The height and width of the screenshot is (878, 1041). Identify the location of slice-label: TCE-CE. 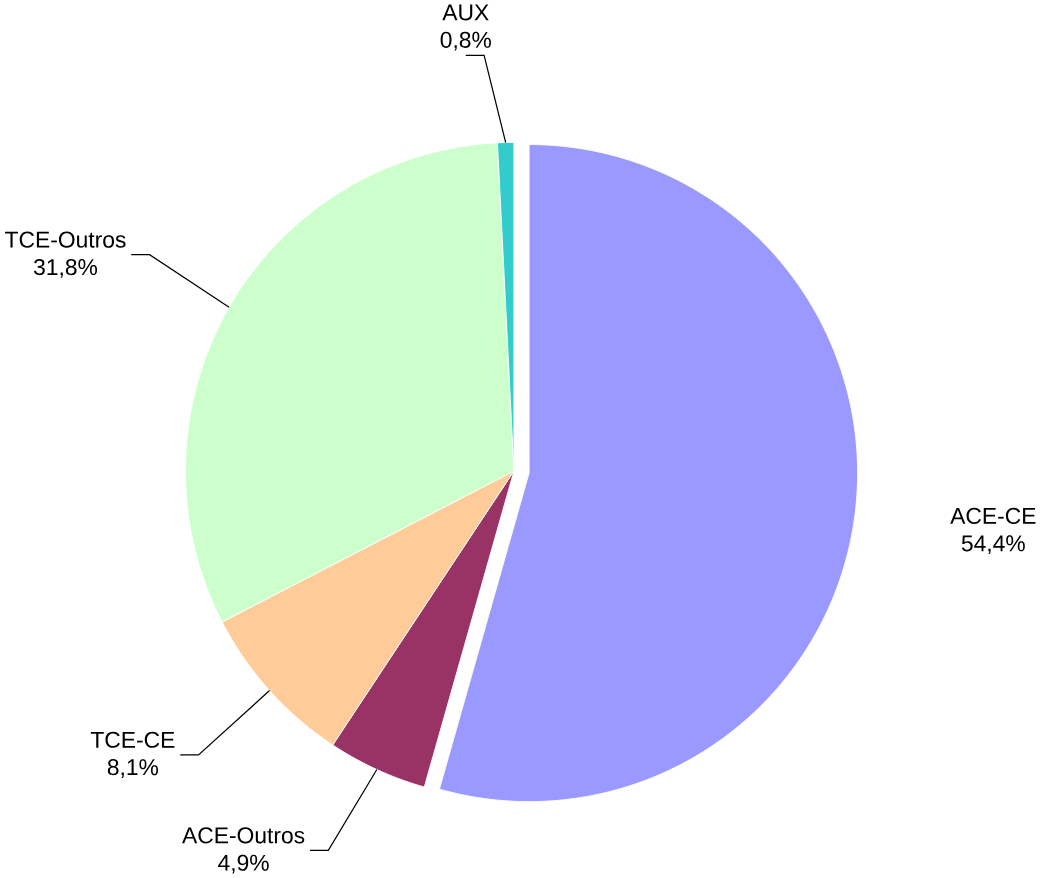
(132, 739).